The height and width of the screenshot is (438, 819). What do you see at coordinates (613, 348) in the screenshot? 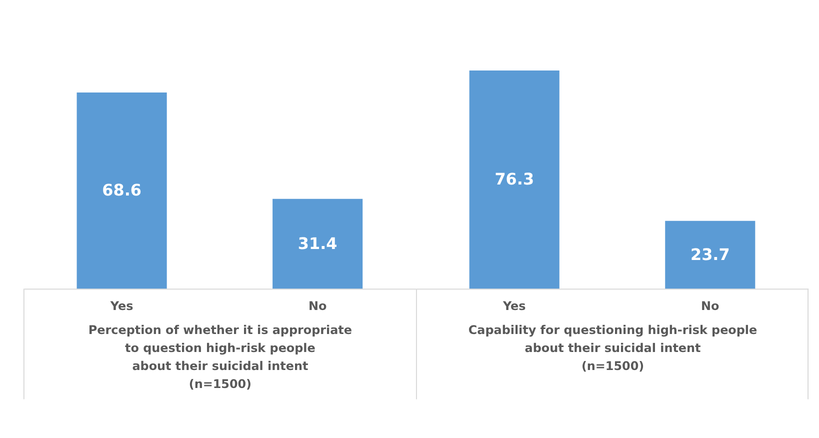
I see `x-axis-title: Capability for questioning high-risk people about their suicidal intent (n=1500)` at bounding box center [613, 348].